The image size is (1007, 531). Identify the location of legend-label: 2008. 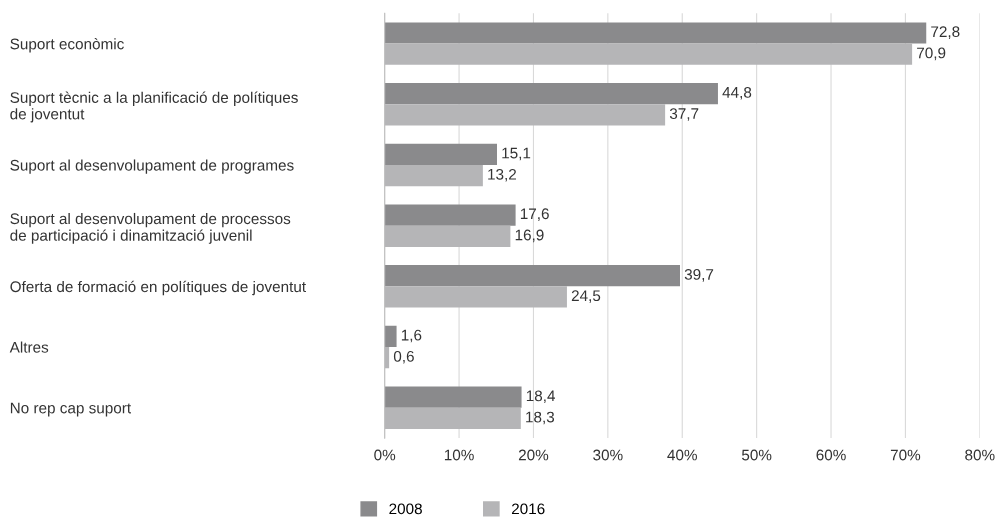
(405, 509).